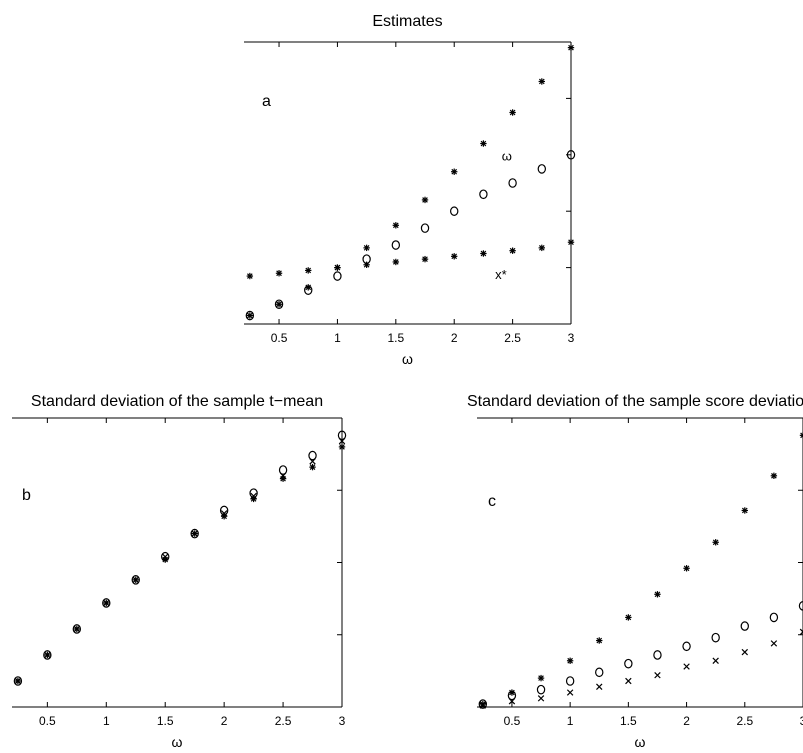  I want to click on x-tick-label: 2.5, so click(744, 721).